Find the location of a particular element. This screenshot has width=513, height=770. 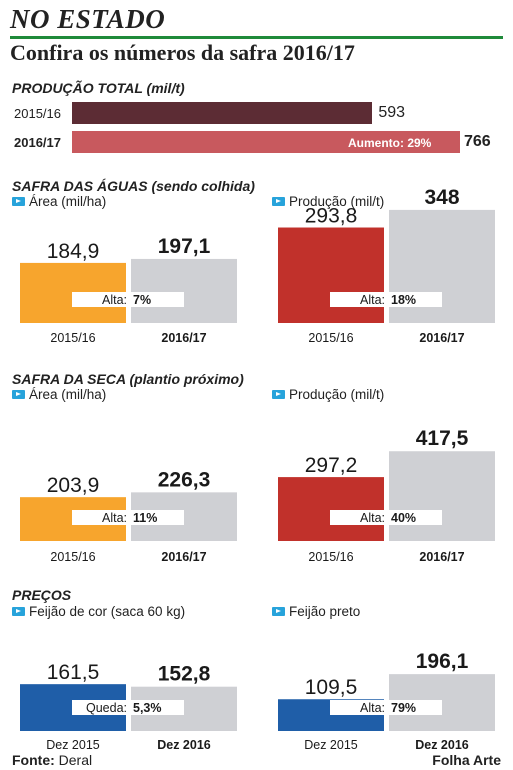

bar-value-label: 297,2 is located at coordinates (331, 465).